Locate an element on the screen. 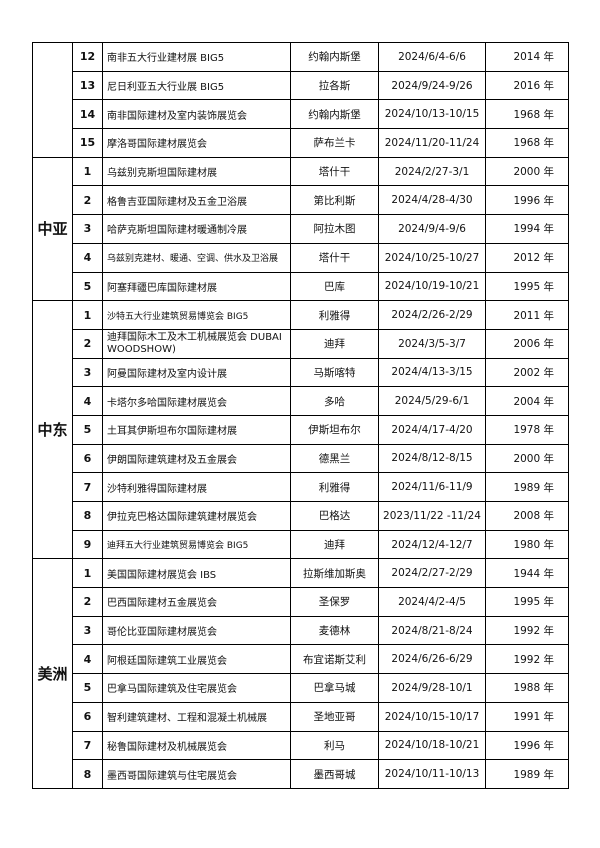  table-row: 4 阿根廷国际建筑工业展览会 布宜诺斯艾利 2024/6/26-6/29 1992 年 is located at coordinates (301, 659).